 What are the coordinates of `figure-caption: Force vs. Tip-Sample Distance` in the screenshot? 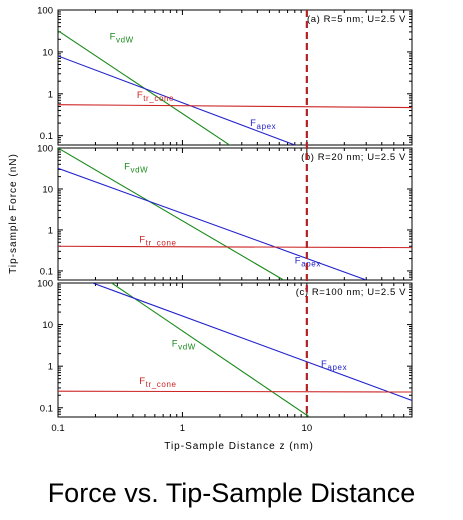 It's located at (231, 493).